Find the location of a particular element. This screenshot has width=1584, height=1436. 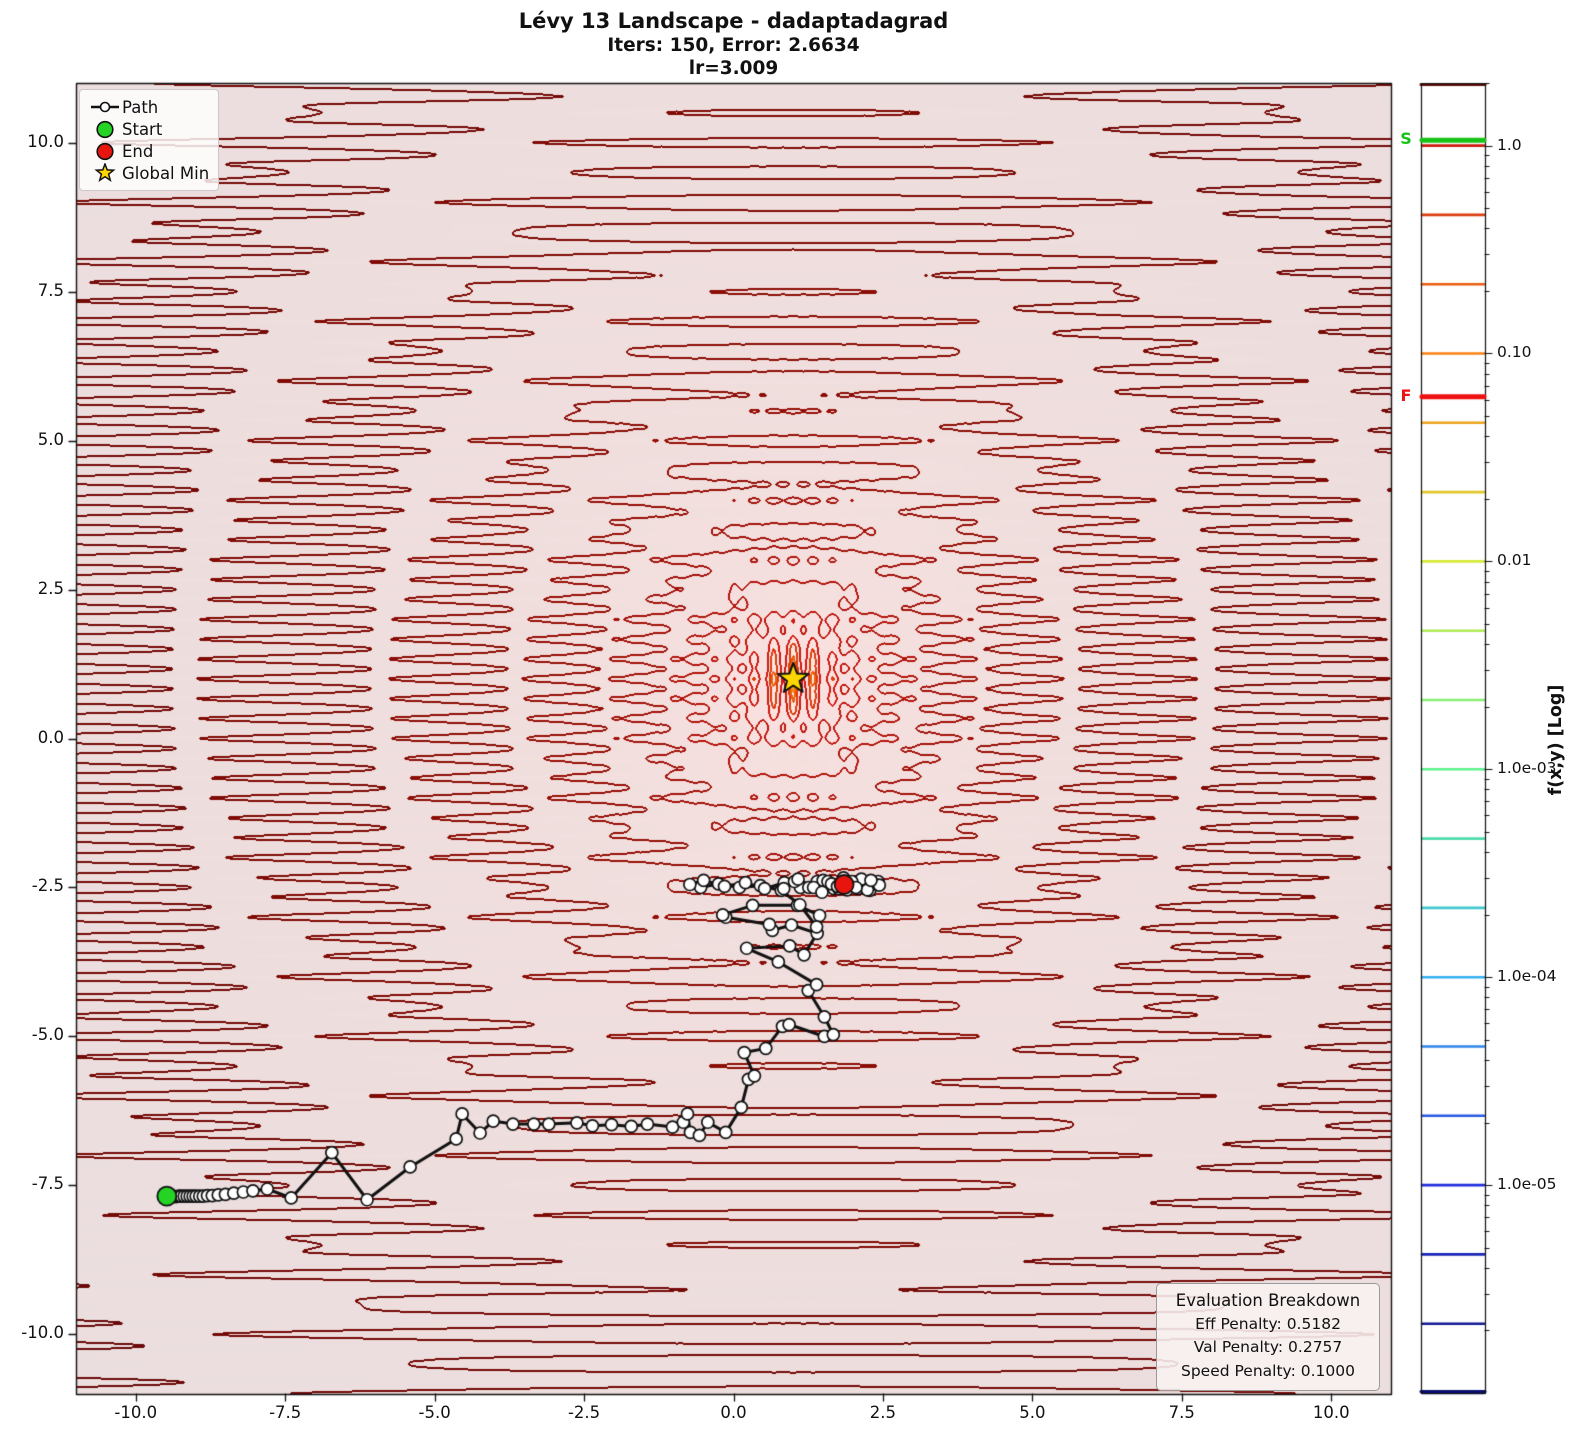

eff-penalty-value: Eff Penalty: 0.5182 is located at coordinates (1268, 1324).